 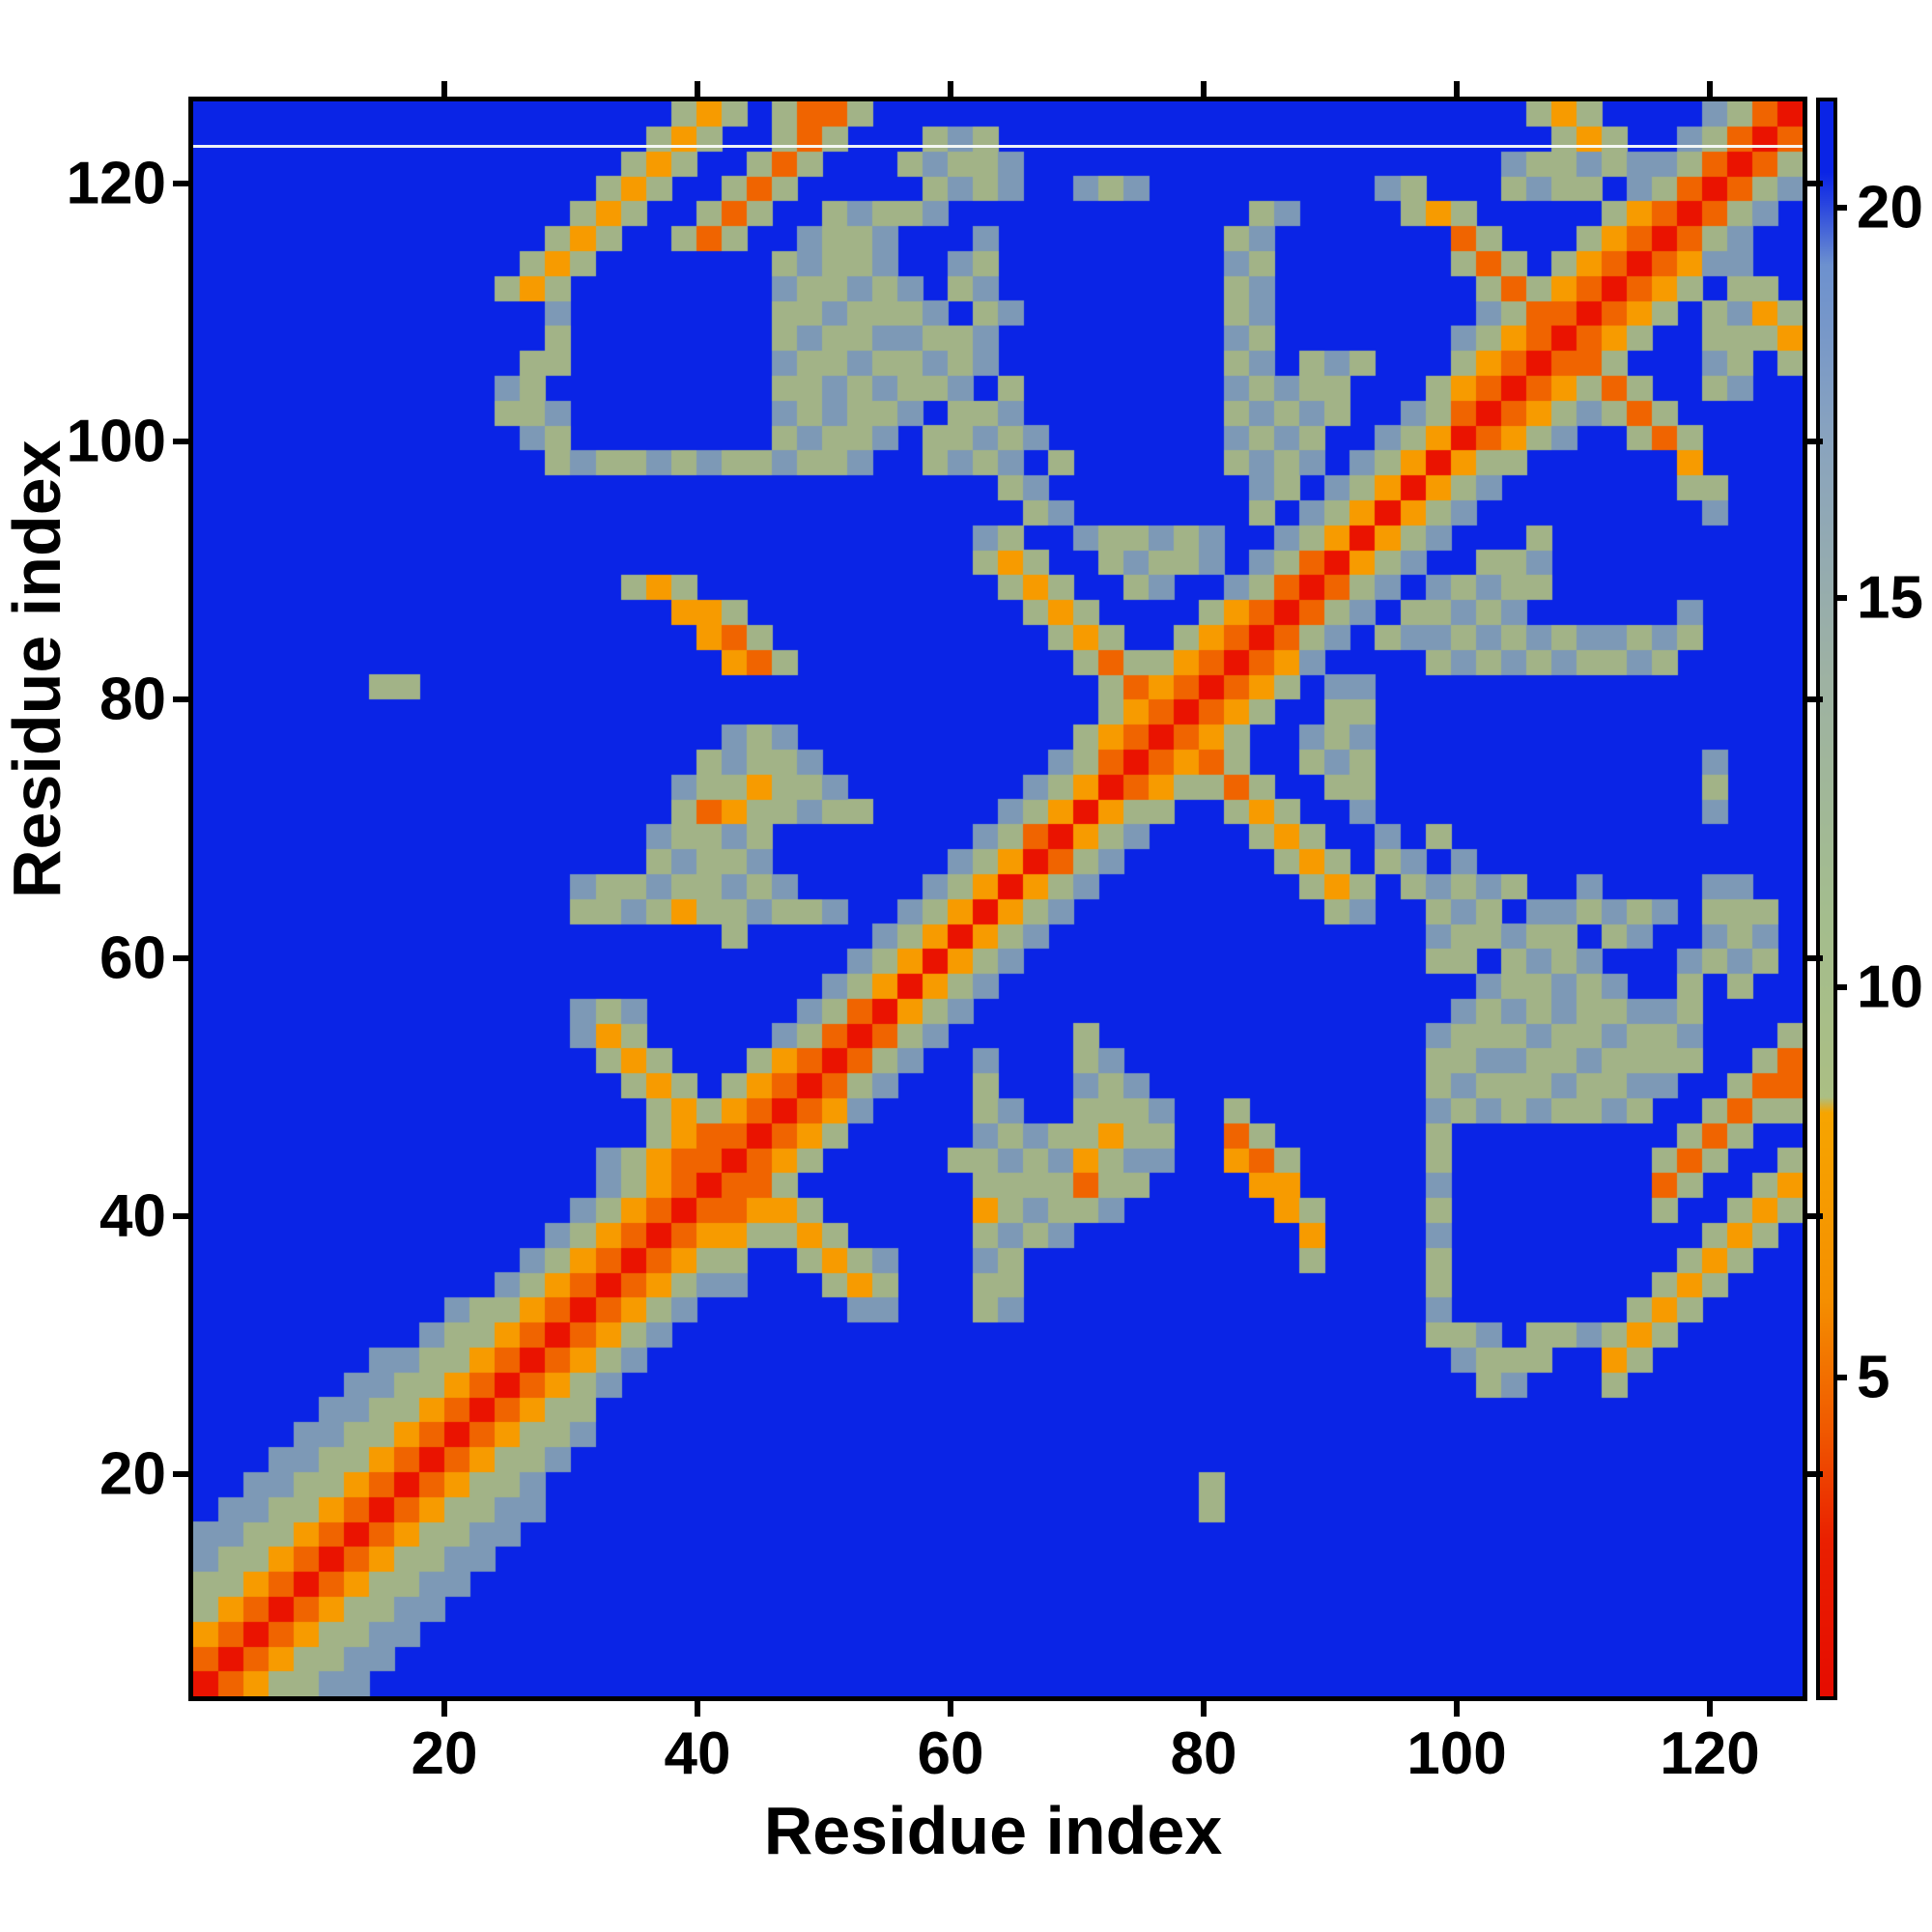 I want to click on x-tick-label: 60, so click(x=950, y=1753).